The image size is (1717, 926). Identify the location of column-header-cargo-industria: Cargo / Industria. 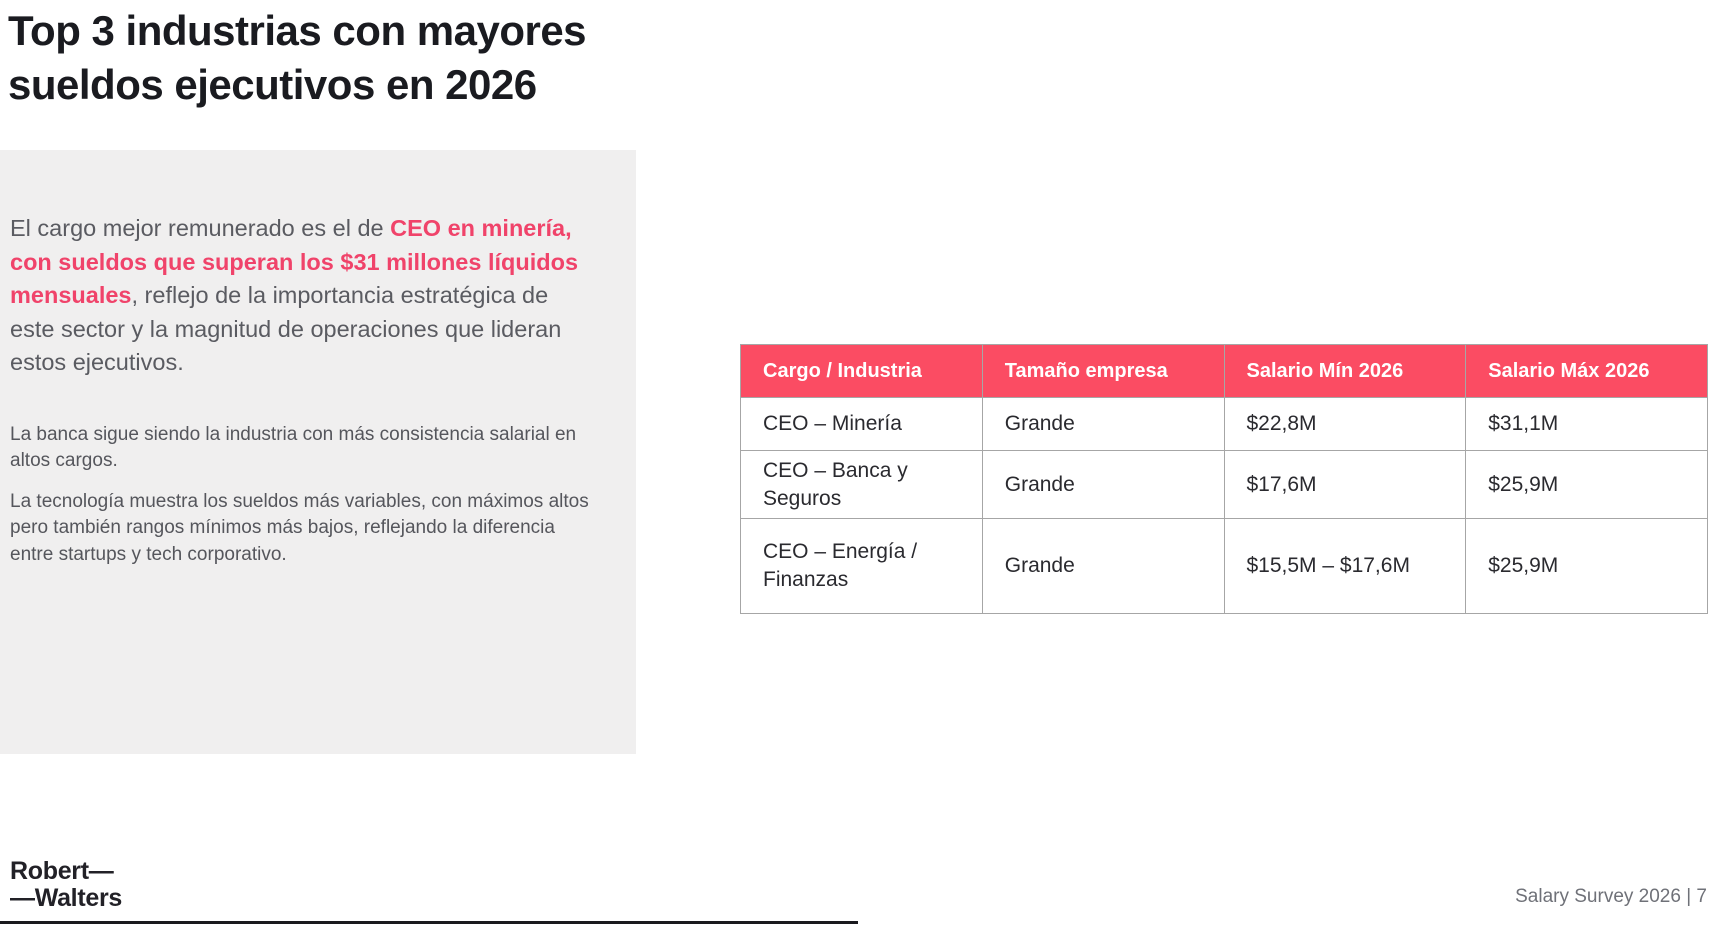
(861, 371).